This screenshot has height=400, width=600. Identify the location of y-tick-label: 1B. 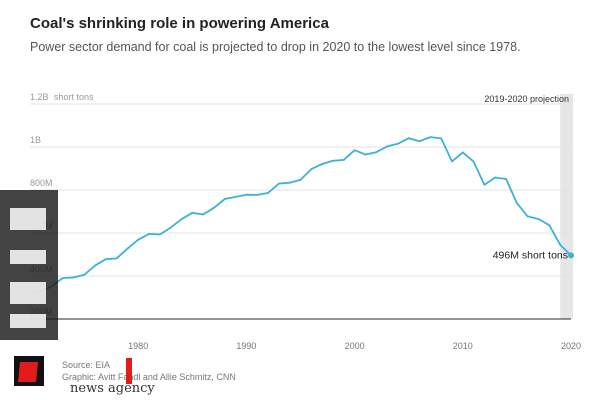
(35, 140).